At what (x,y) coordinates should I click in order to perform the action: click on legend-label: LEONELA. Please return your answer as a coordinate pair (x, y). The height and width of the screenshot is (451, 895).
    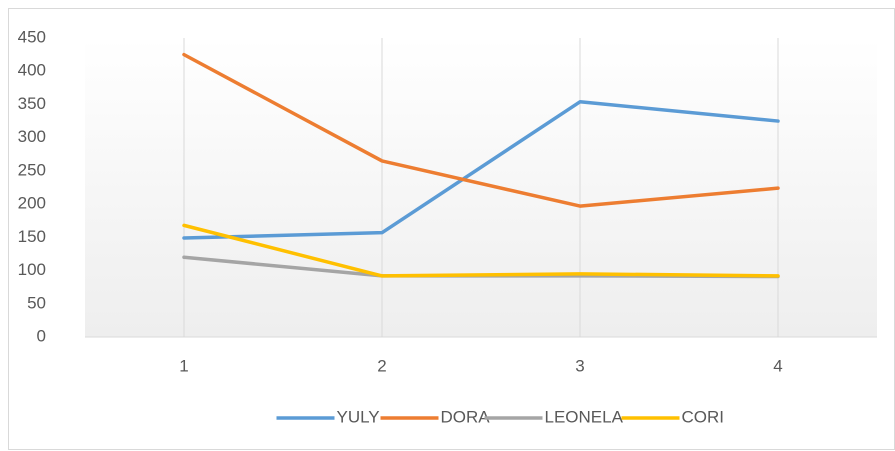
    Looking at the image, I should click on (584, 416).